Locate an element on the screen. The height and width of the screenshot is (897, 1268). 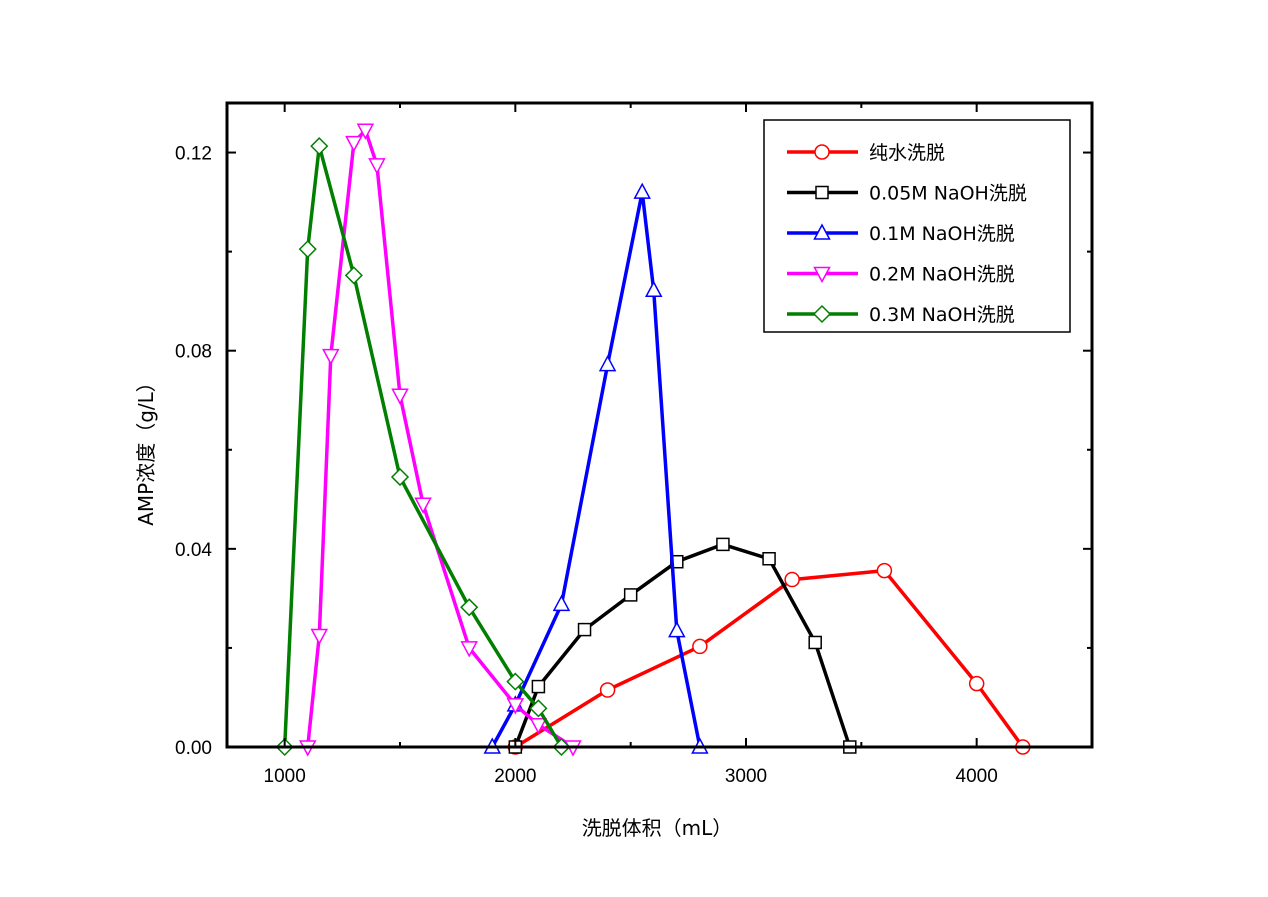
y-tick-label: 0.04 is located at coordinates (193, 550).